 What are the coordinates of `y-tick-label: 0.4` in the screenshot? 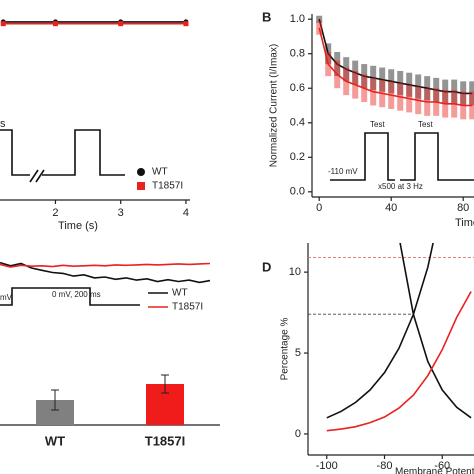 It's located at (297, 123).